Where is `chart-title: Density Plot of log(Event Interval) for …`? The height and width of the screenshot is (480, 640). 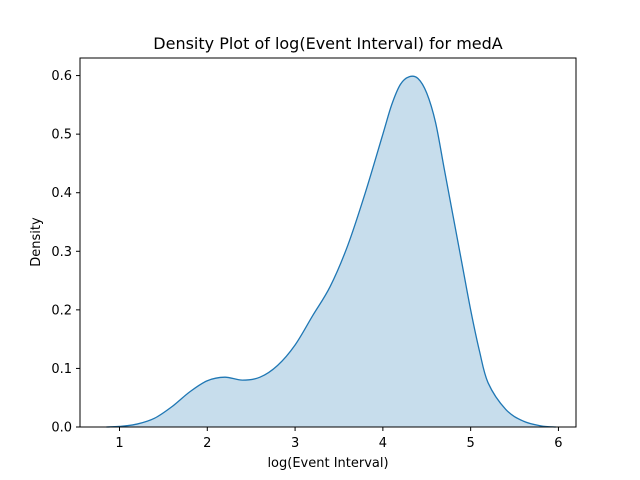 chart-title: Density Plot of log(Event Interval) for … is located at coordinates (327, 43).